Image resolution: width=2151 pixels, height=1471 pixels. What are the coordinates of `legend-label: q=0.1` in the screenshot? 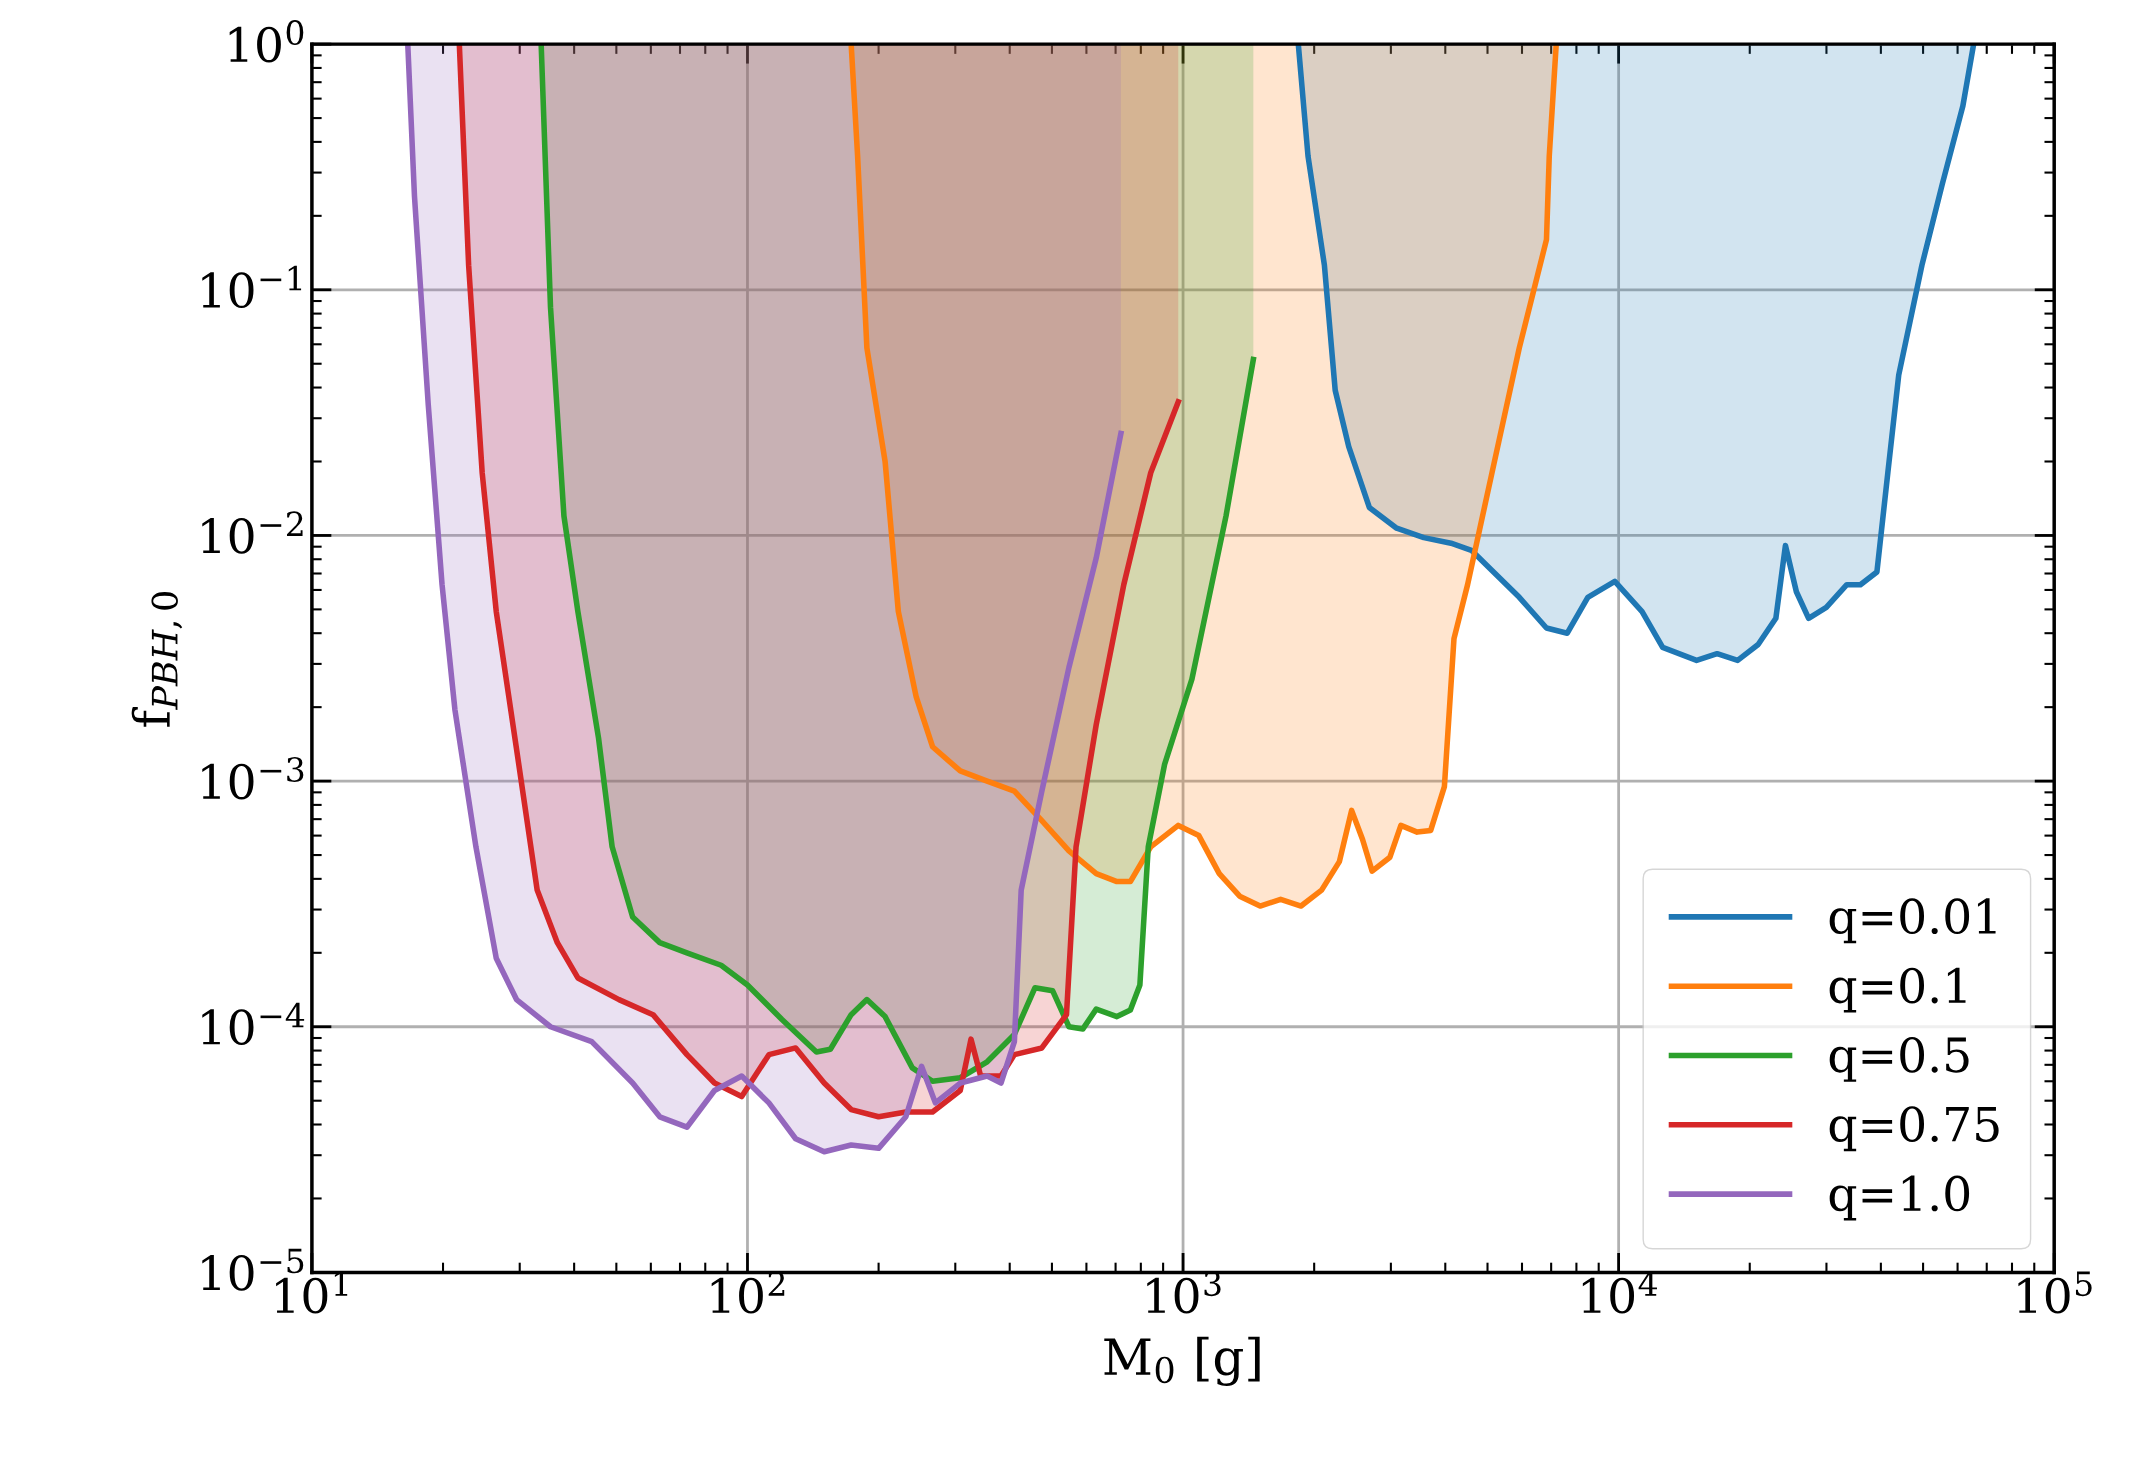 It's located at (1897, 990).